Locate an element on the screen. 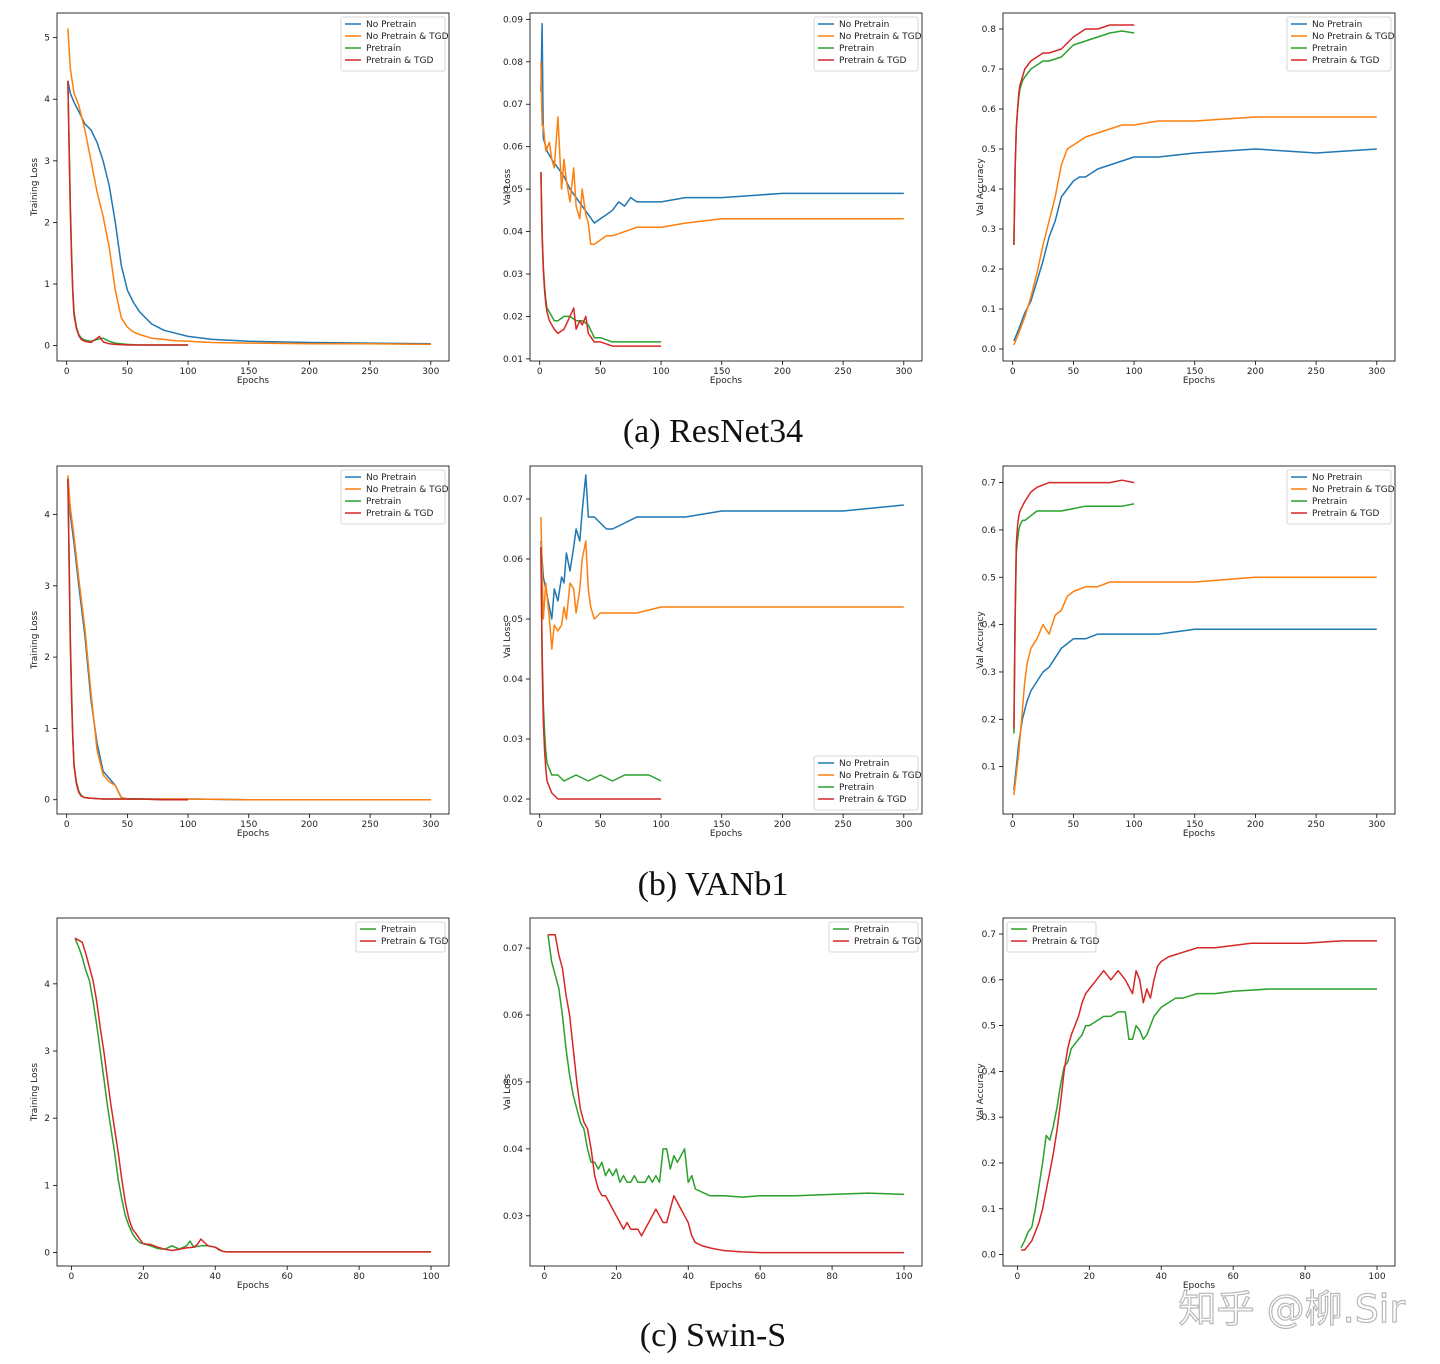 The height and width of the screenshot is (1364, 1440). y-tick-label: 3 is located at coordinates (47, 587).